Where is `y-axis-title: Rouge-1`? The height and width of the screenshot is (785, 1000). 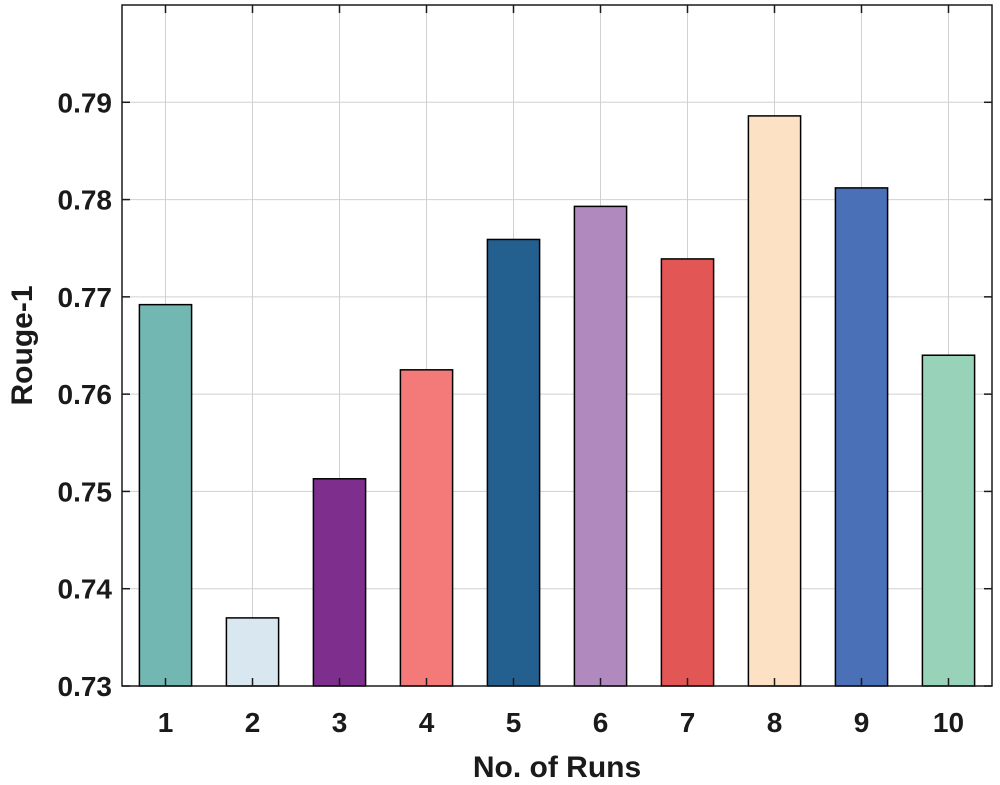 y-axis-title: Rouge-1 is located at coordinates (22, 346).